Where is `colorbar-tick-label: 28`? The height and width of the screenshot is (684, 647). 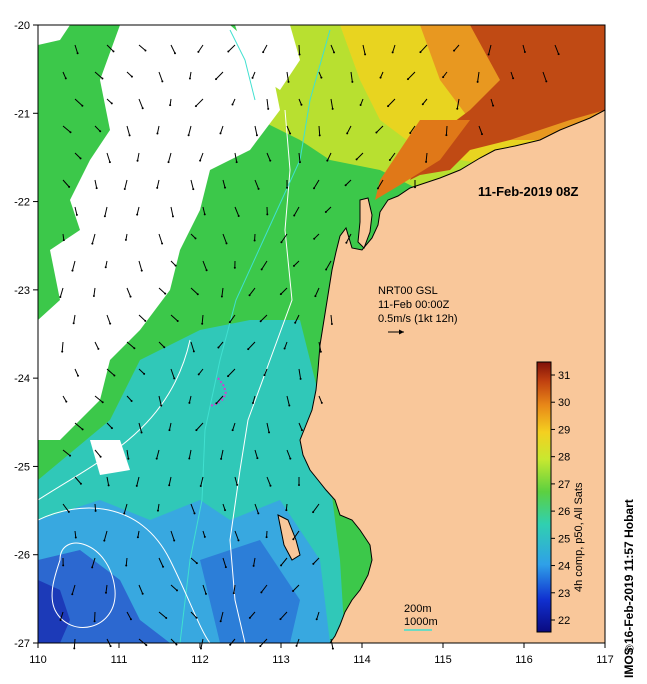 colorbar-tick-label: 28 is located at coordinates (564, 458).